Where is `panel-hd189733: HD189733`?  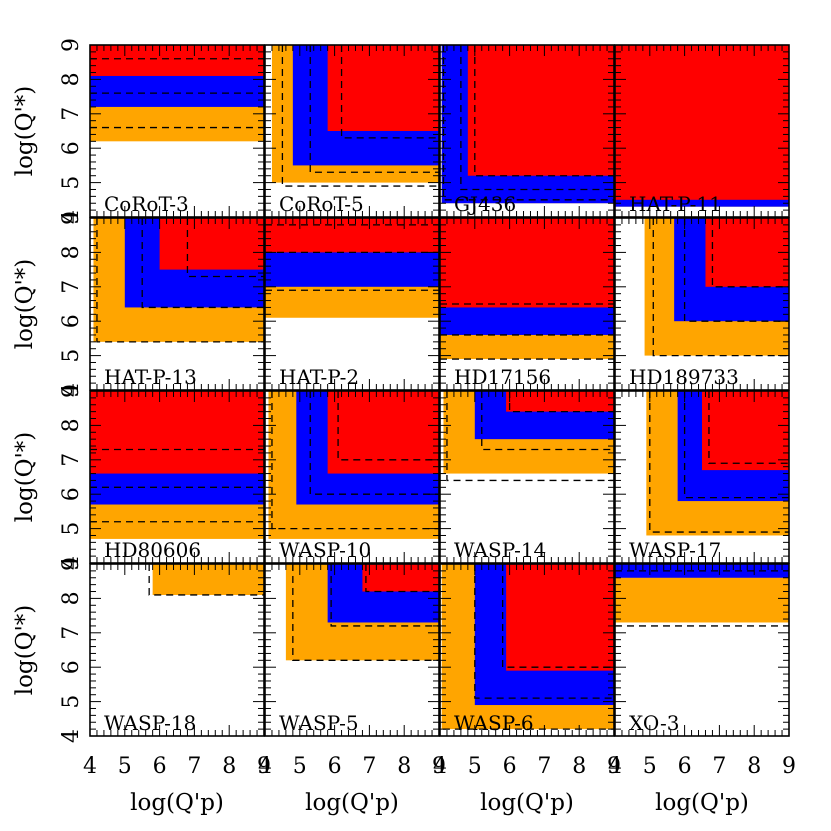
panel-hd189733: HD189733 is located at coordinates (702, 304).